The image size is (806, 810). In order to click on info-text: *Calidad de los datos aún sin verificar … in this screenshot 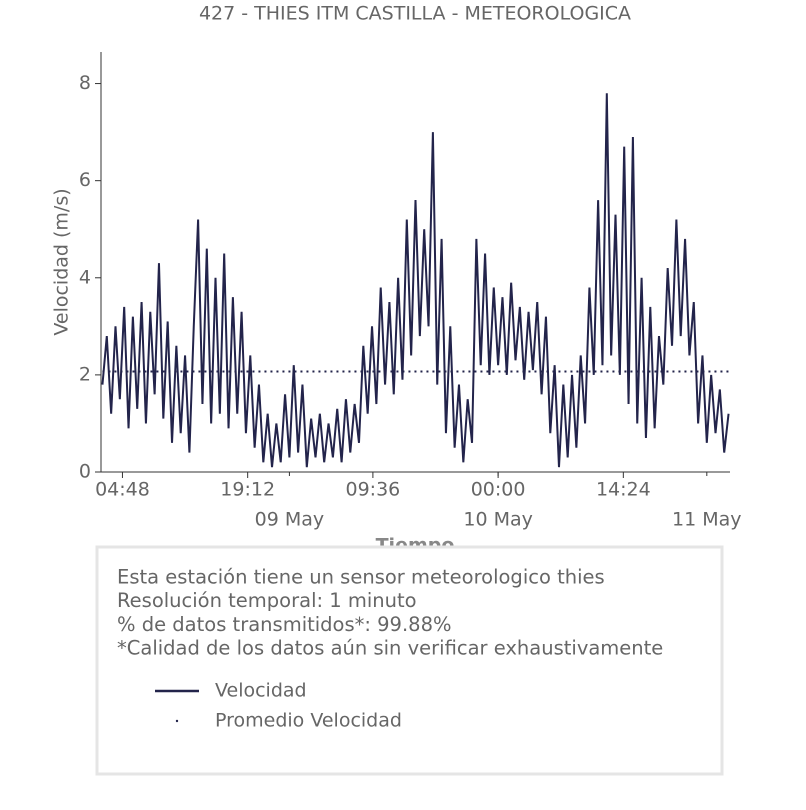, I will do `click(390, 648)`.